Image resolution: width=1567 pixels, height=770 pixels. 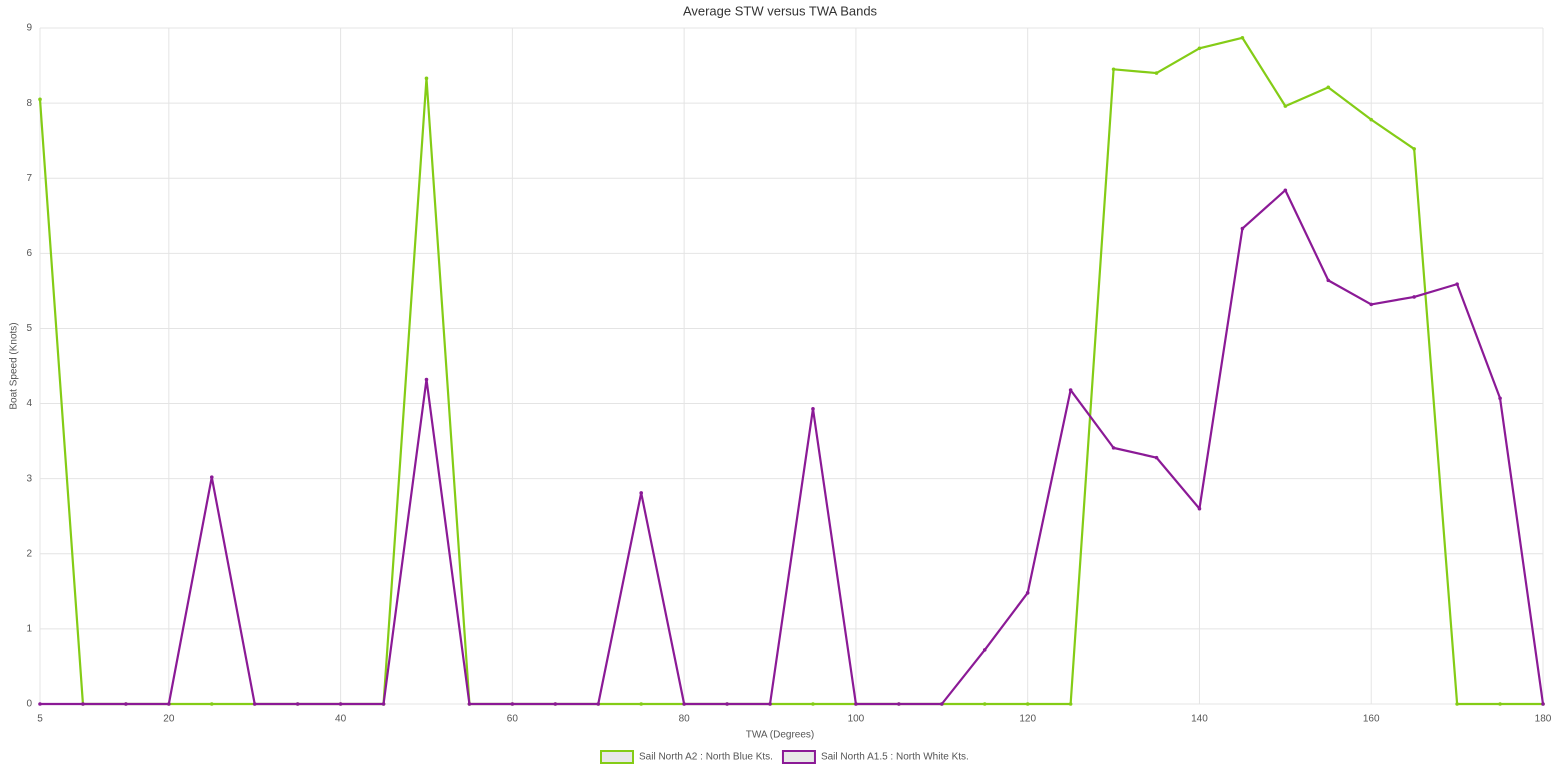 What do you see at coordinates (29, 253) in the screenshot?
I see `y-tick-label: 6` at bounding box center [29, 253].